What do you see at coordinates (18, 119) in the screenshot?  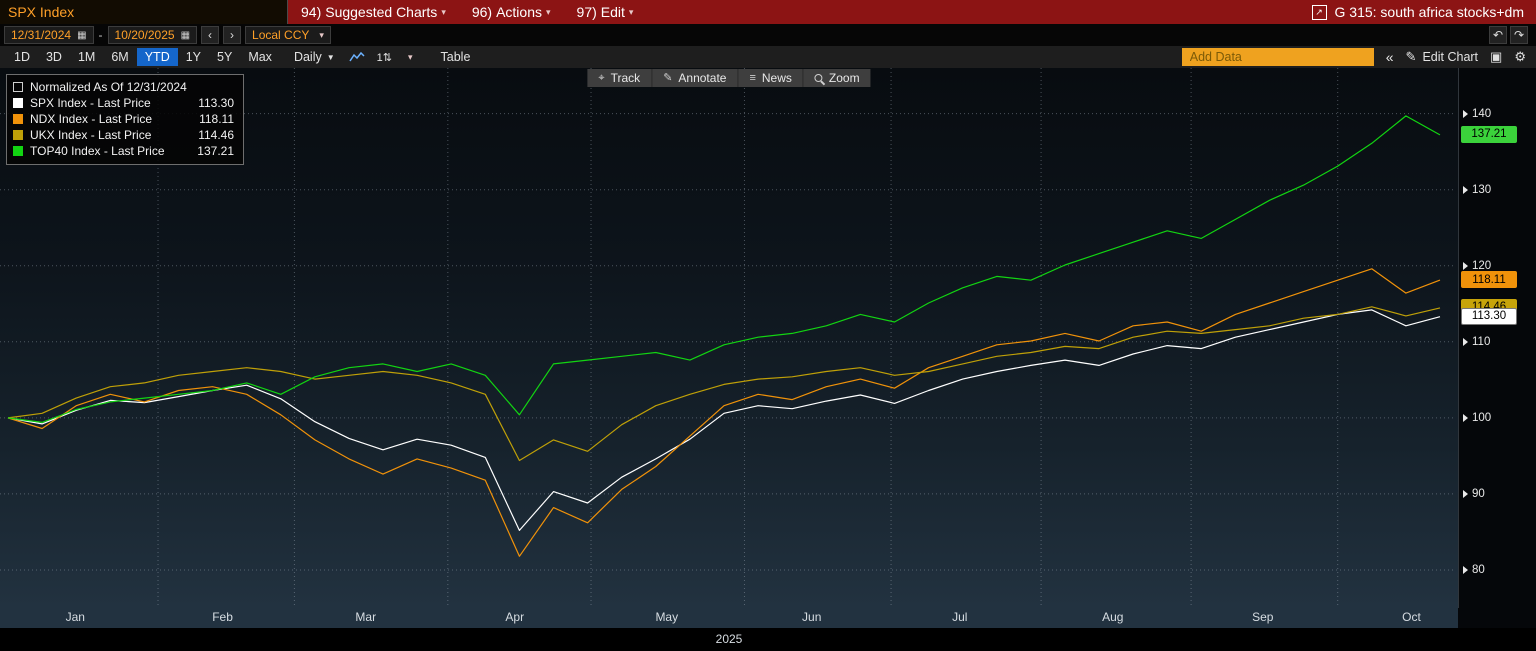 I see `ndx-swatch-icon` at bounding box center [18, 119].